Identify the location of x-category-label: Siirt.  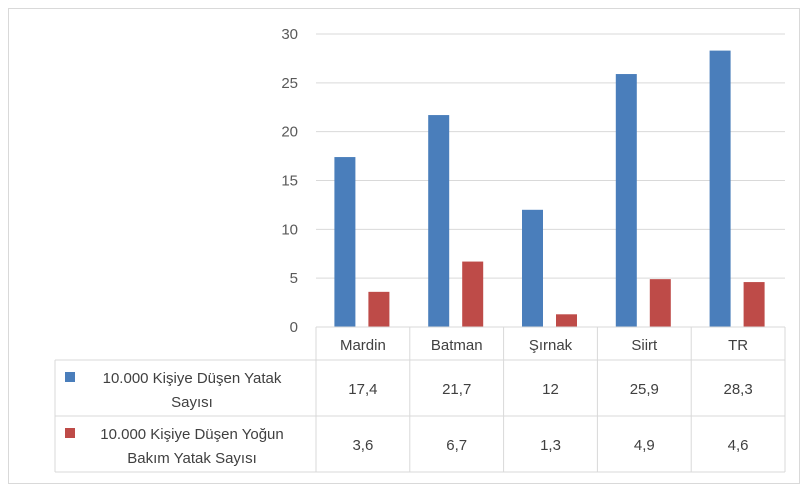
(644, 345).